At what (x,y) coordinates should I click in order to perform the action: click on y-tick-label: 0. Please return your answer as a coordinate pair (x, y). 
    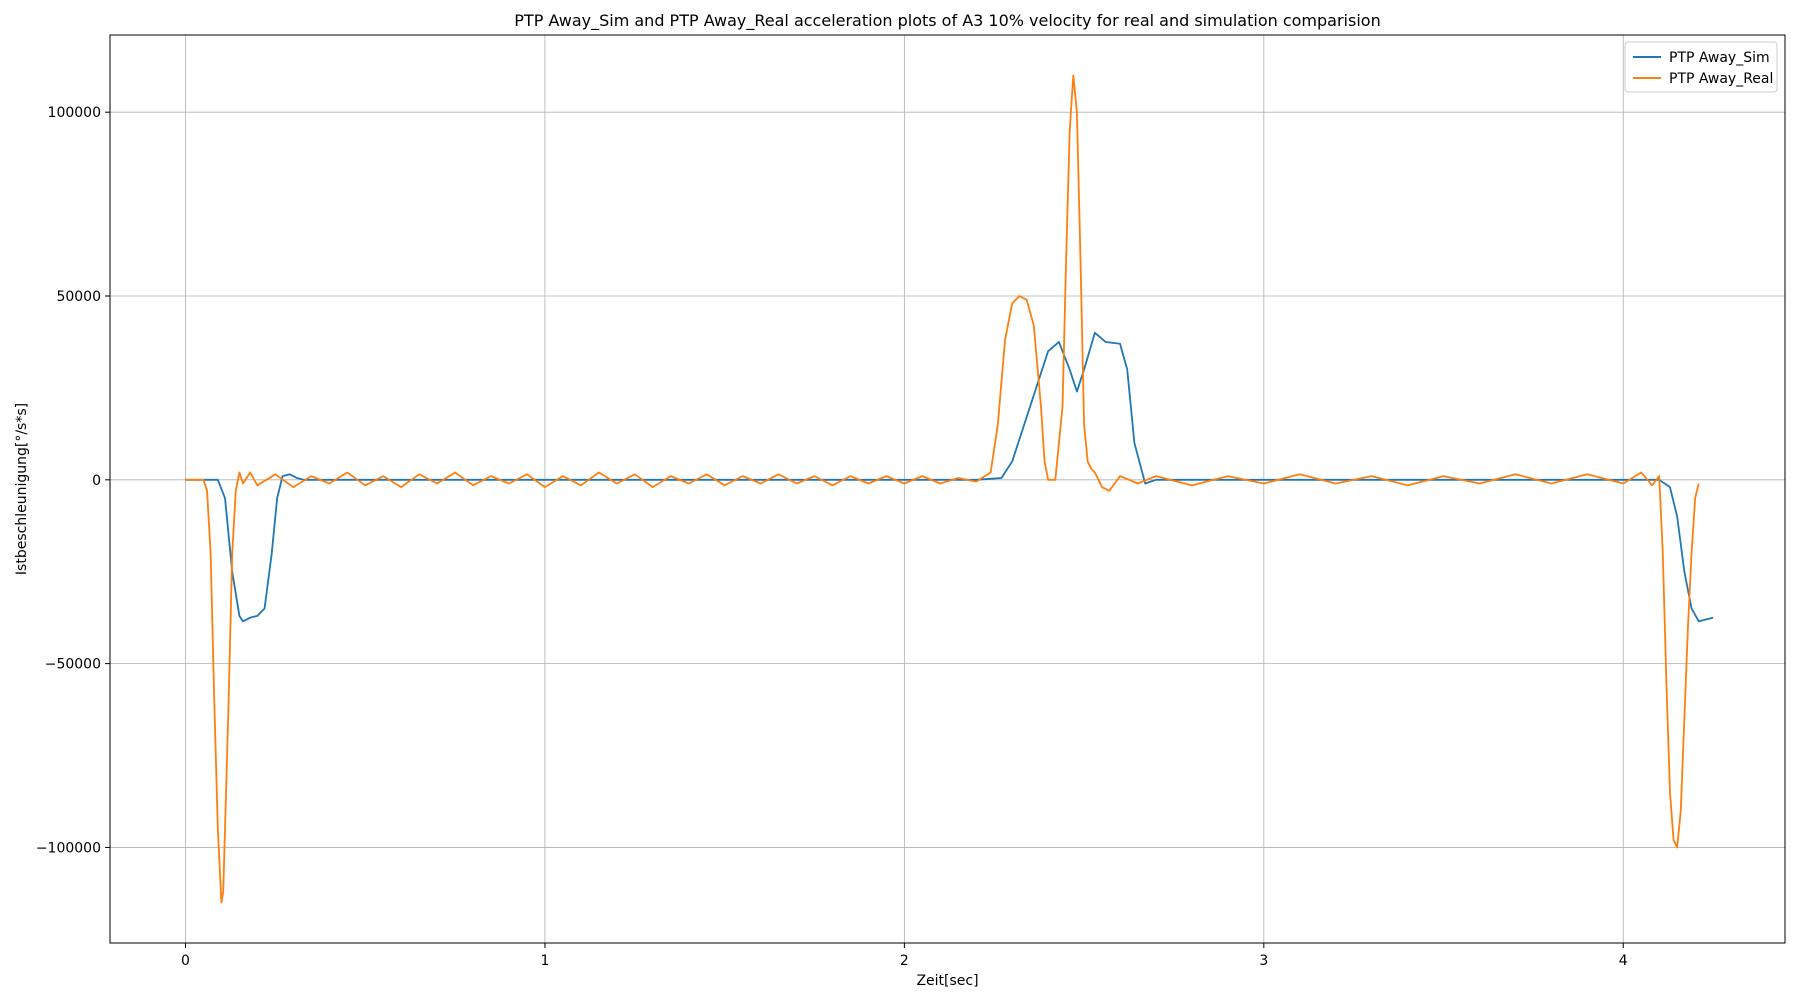
    Looking at the image, I should click on (96, 481).